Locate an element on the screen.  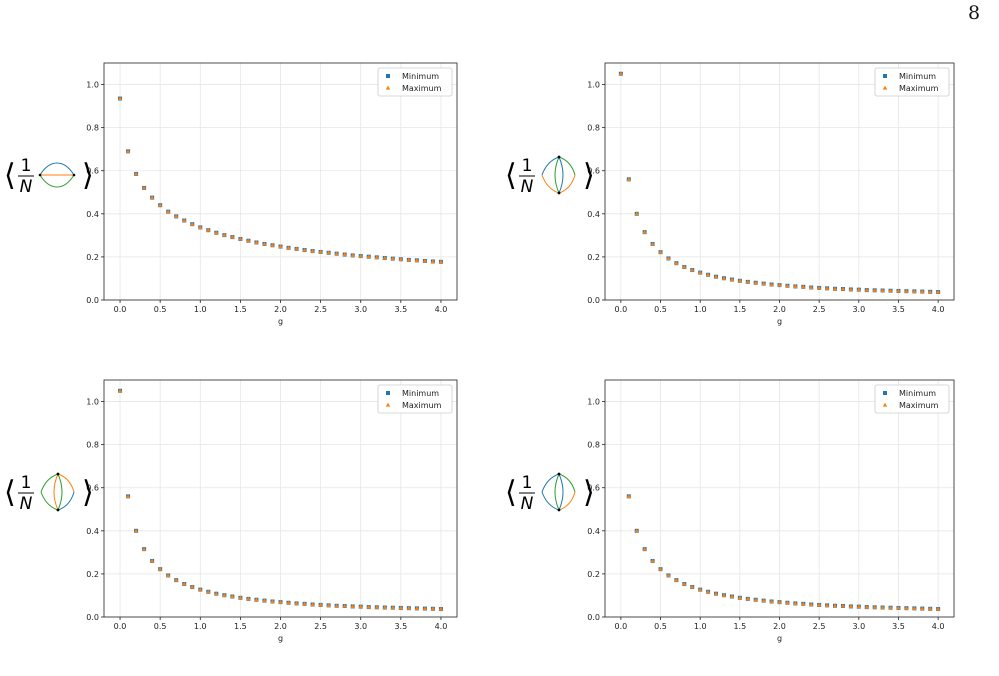
x-tick-label: 2.0 is located at coordinates (280, 626).